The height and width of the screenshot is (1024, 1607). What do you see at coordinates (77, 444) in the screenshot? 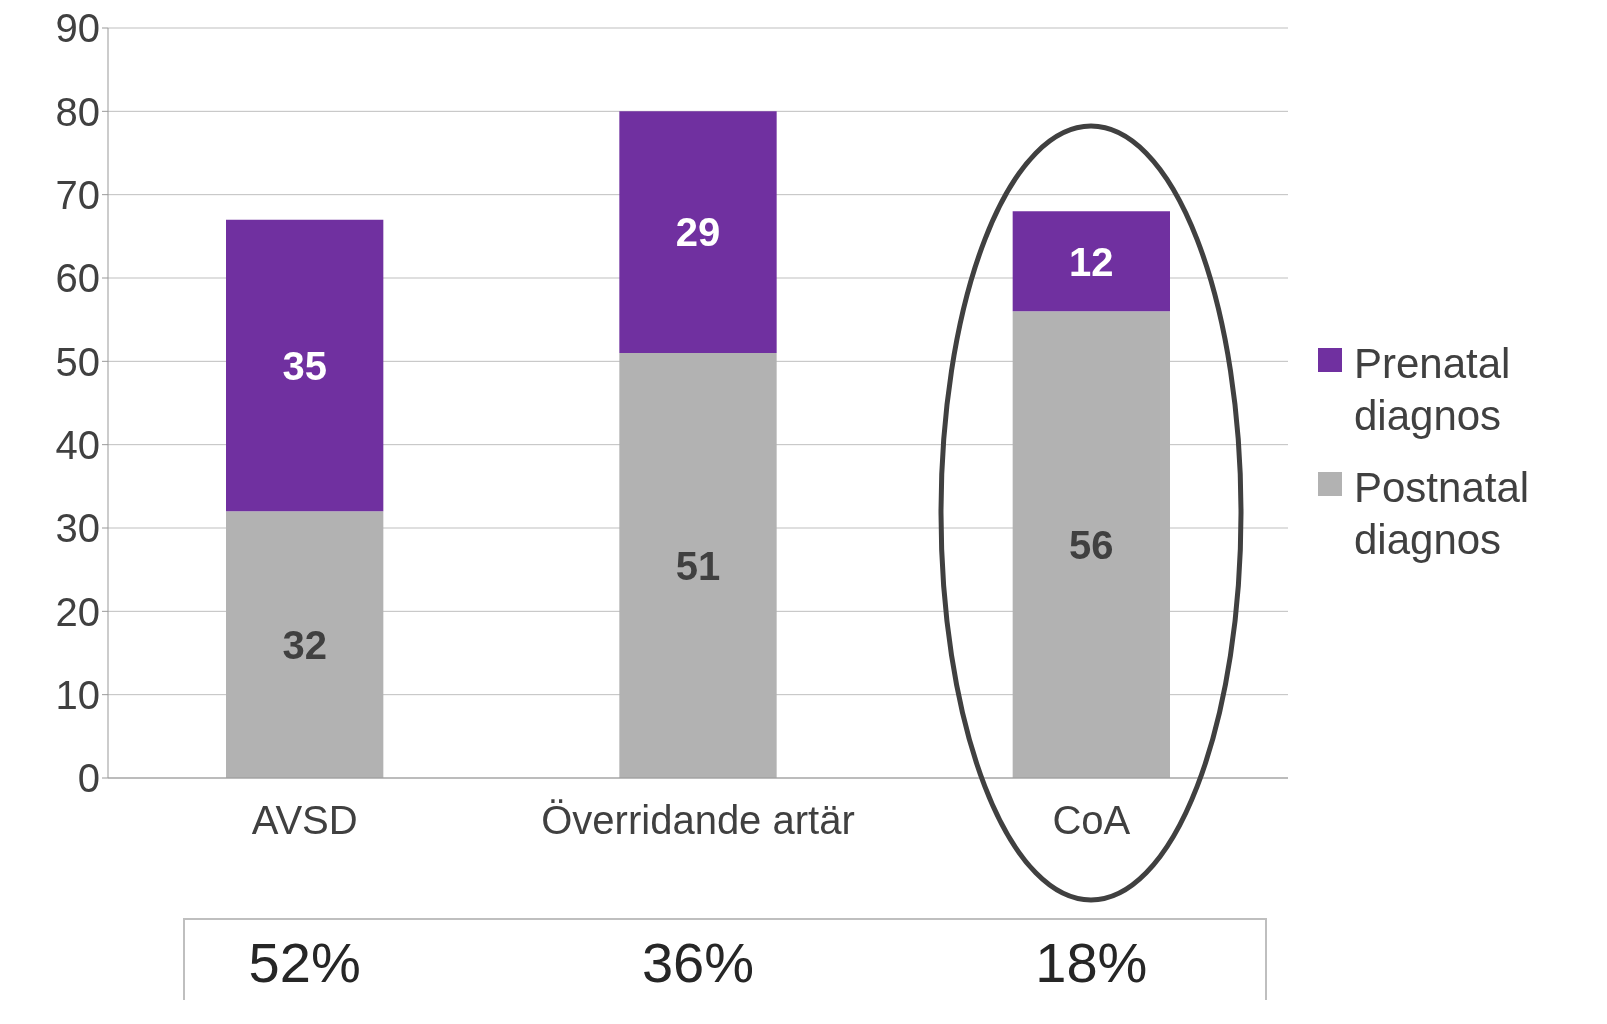
I see `y-tick-label: 40` at bounding box center [77, 444].